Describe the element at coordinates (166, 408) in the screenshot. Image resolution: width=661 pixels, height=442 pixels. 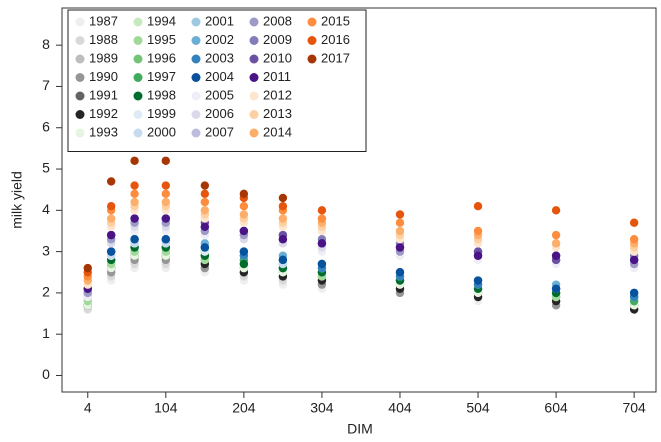
I see `x-tick-label: 104` at that location.